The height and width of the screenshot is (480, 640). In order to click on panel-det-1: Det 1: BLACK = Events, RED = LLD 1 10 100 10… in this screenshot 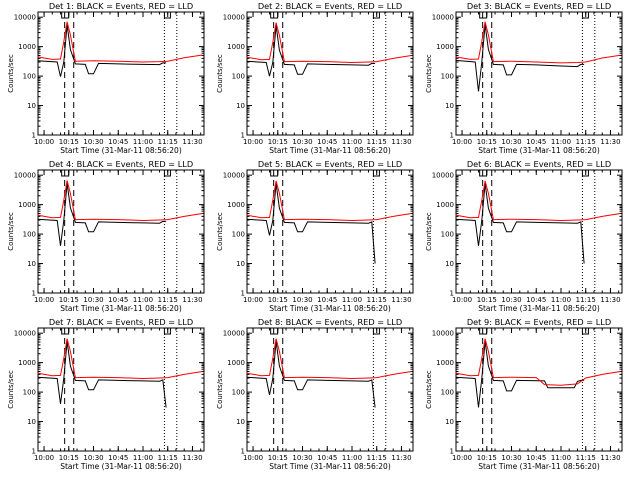, I will do `click(106, 78)`.